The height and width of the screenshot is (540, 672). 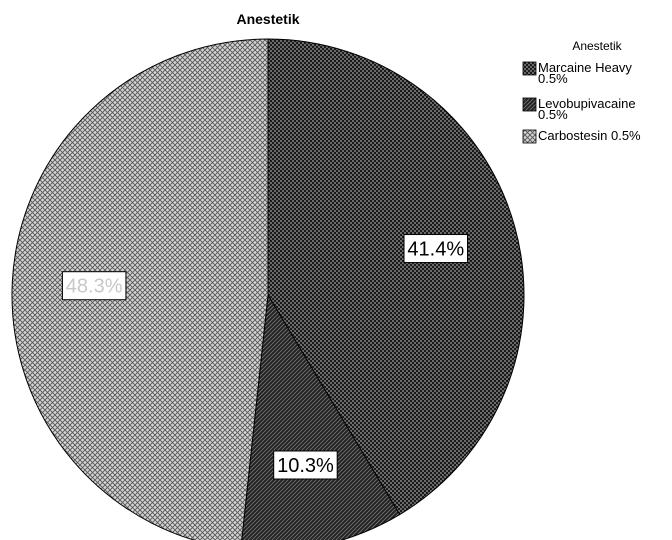 I want to click on legend-title: Anestetik, so click(x=597, y=46).